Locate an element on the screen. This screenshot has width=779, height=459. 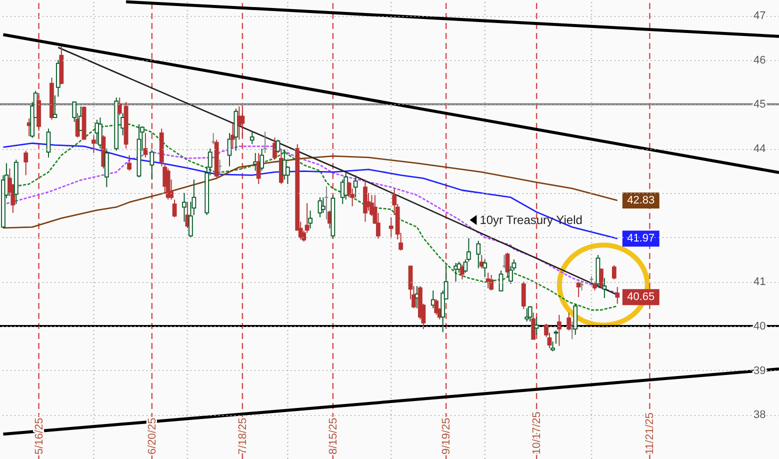
x-tick-label: 11/21/25 is located at coordinates (650, 433).